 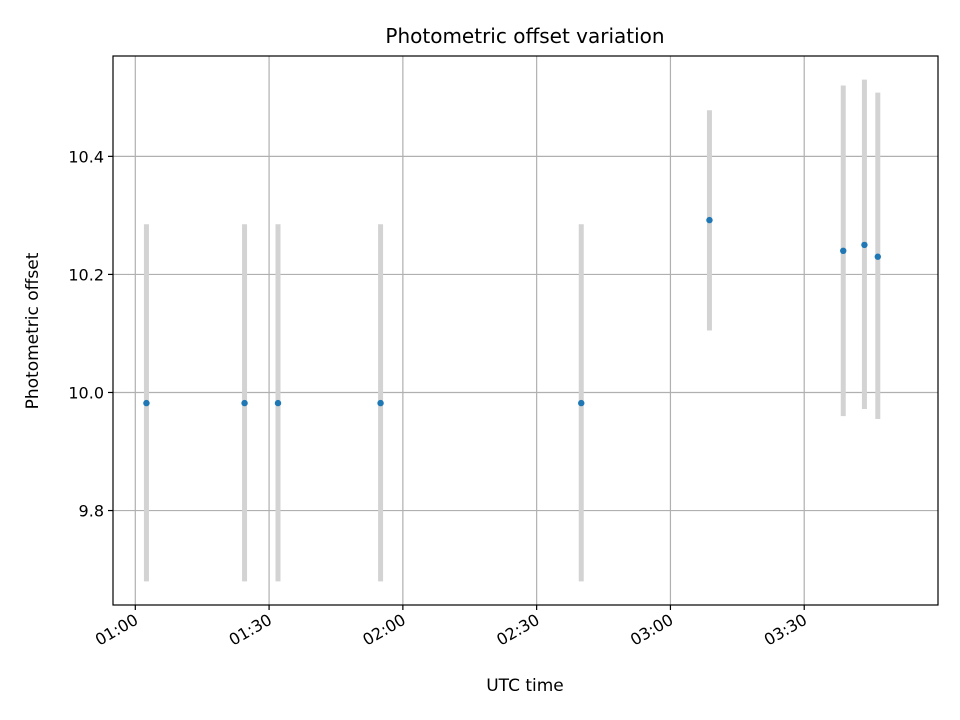 What do you see at coordinates (33, 330) in the screenshot?
I see `y-axis-title: Photometric offset` at bounding box center [33, 330].